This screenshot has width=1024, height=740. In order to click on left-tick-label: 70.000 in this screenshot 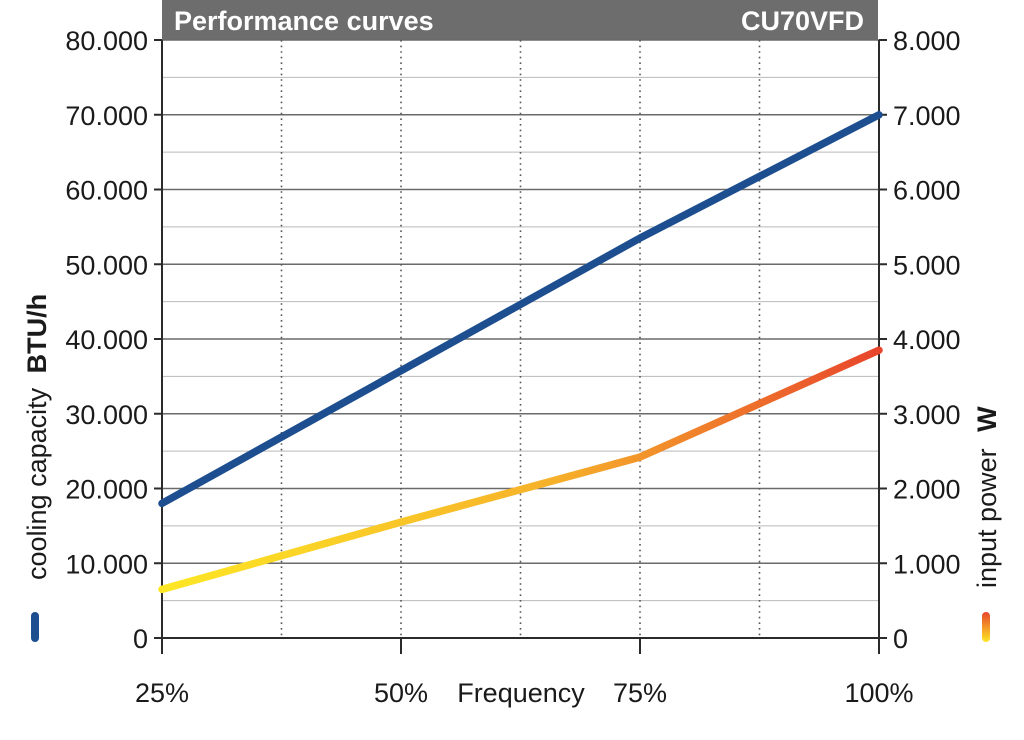, I will do `click(106, 116)`.